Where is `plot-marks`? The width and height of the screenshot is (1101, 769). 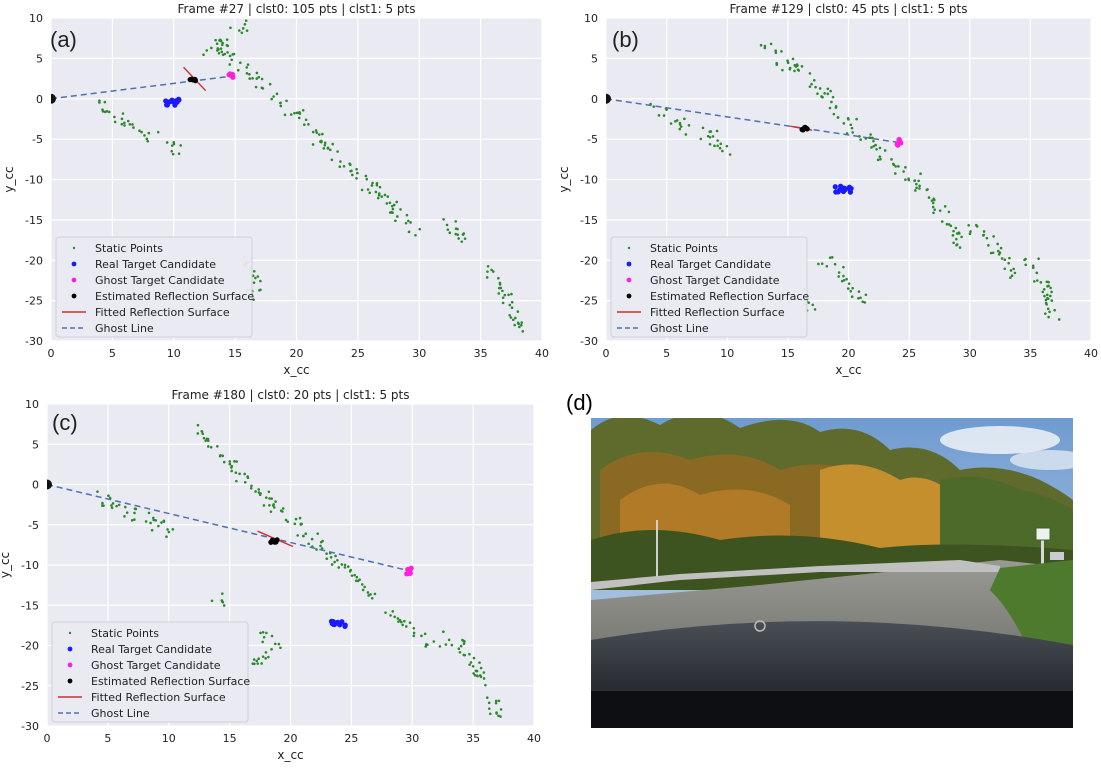
plot-marks is located at coordinates (833, 181).